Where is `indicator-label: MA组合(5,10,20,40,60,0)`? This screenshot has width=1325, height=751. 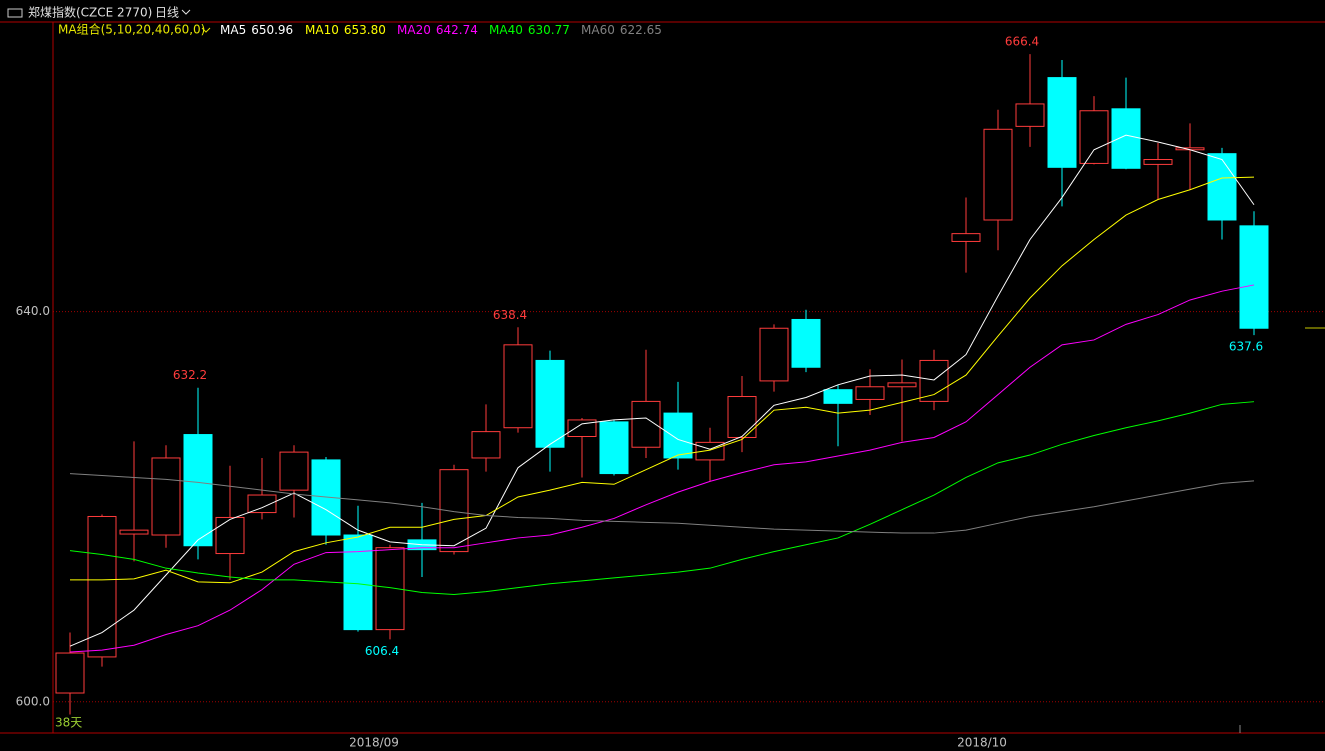
indicator-label: MA组合(5,10,20,40,60,0) is located at coordinates (131, 29).